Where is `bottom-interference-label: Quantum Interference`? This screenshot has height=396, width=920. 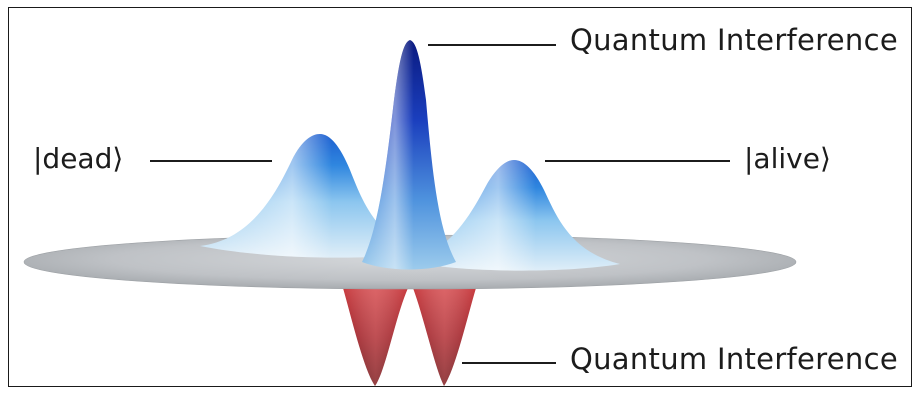
bottom-interference-label: Quantum Interference is located at coordinates (734, 359).